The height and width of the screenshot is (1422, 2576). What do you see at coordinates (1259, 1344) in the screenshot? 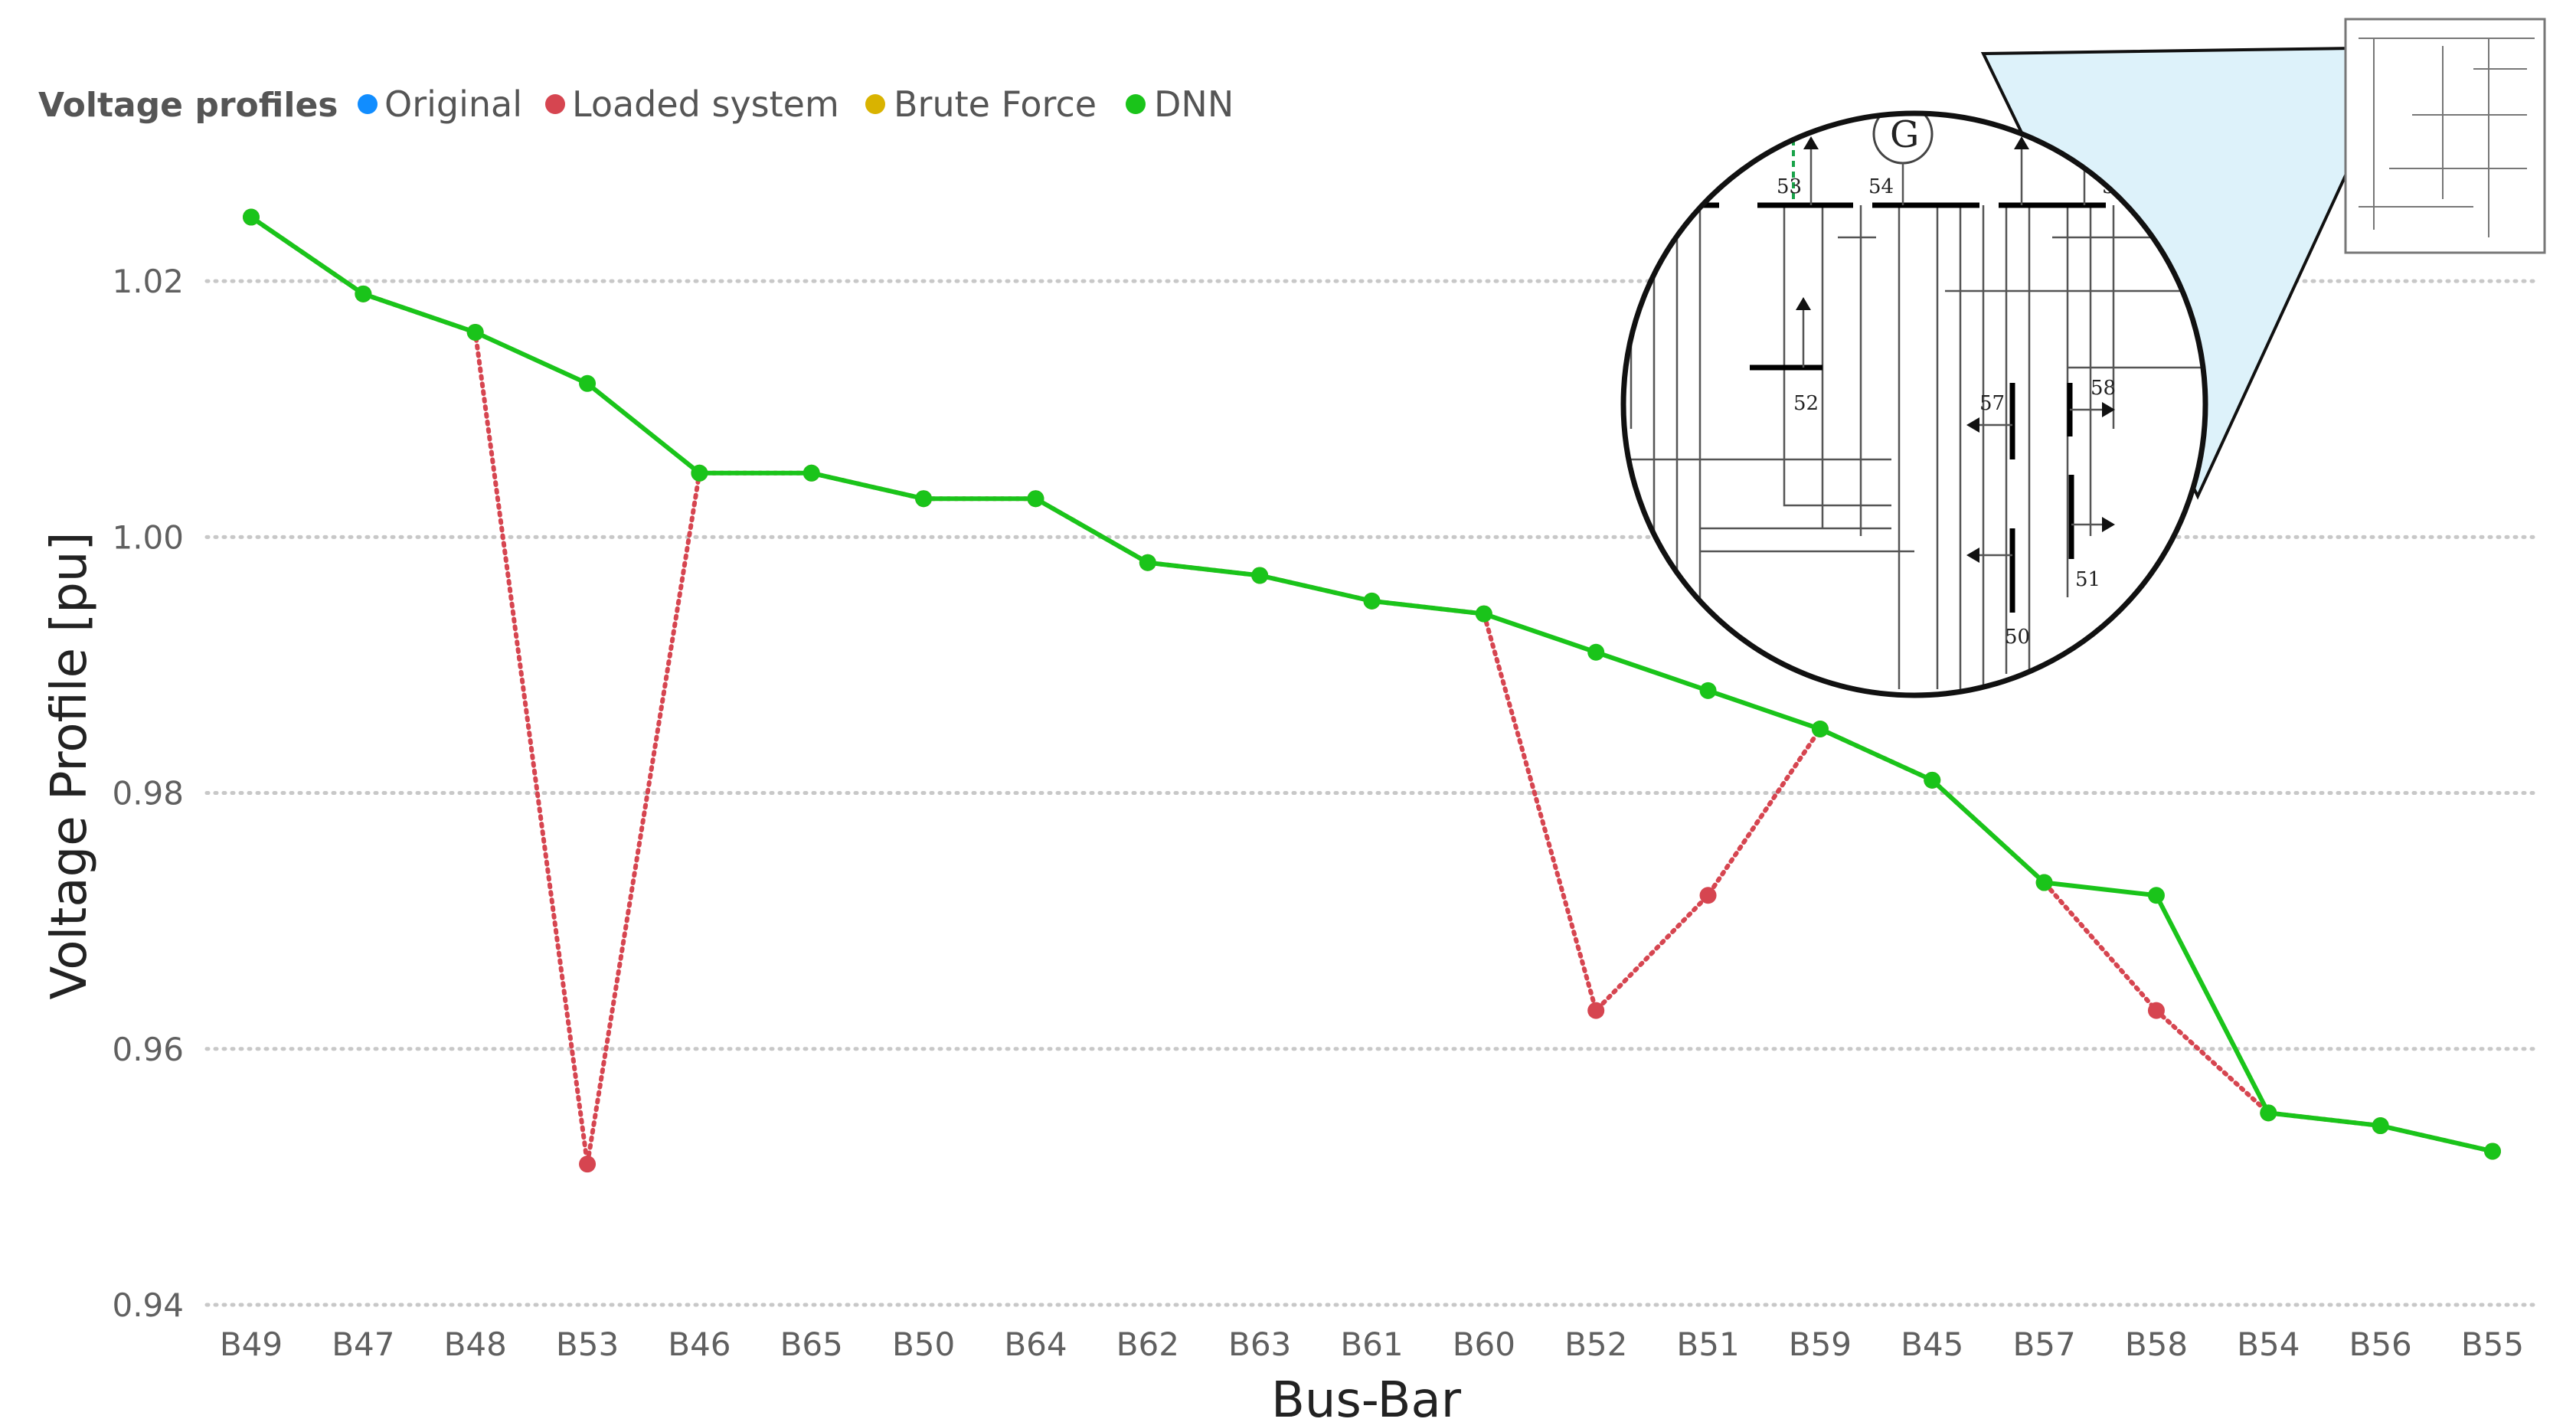
I see `x-tick-label: B63` at bounding box center [1259, 1344].